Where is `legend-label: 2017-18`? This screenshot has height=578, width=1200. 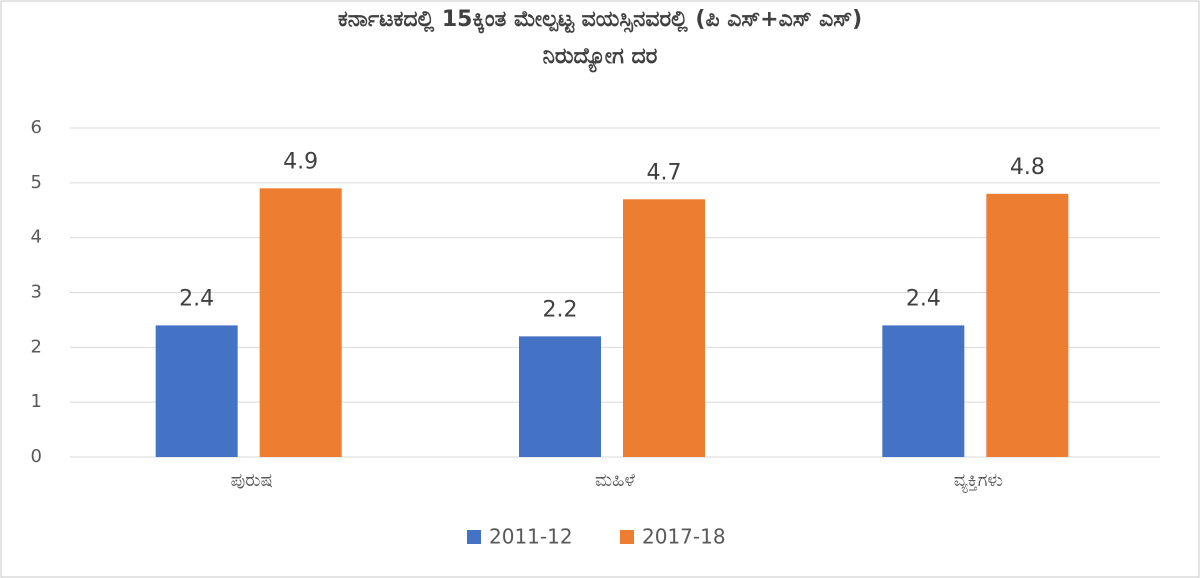 legend-label: 2017-18 is located at coordinates (684, 537).